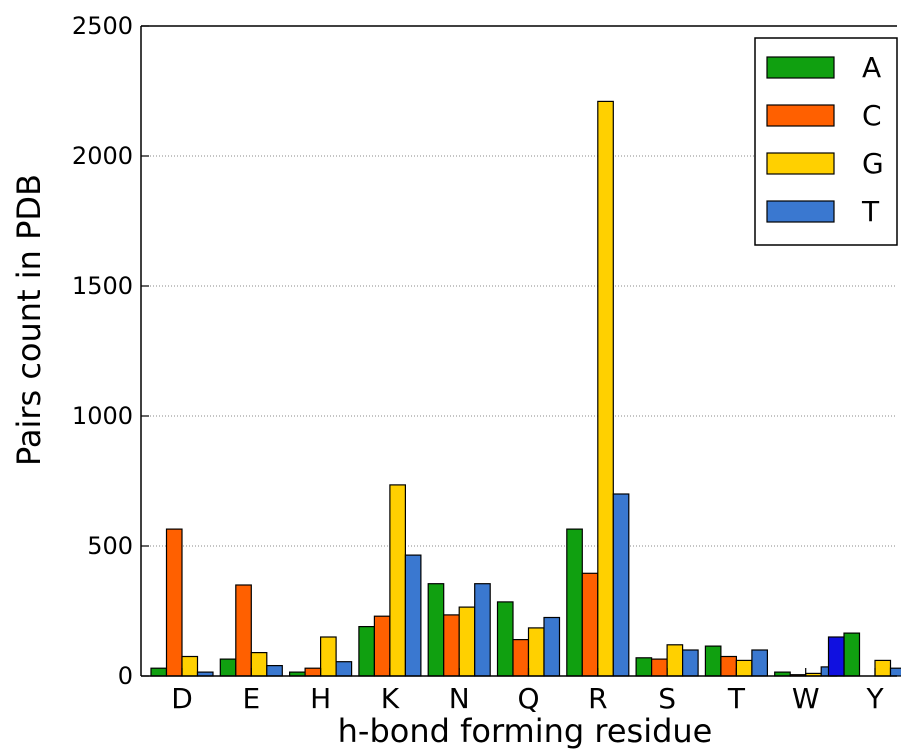  Describe the element at coordinates (659, 667) in the screenshot. I see `bar-C-S` at that location.